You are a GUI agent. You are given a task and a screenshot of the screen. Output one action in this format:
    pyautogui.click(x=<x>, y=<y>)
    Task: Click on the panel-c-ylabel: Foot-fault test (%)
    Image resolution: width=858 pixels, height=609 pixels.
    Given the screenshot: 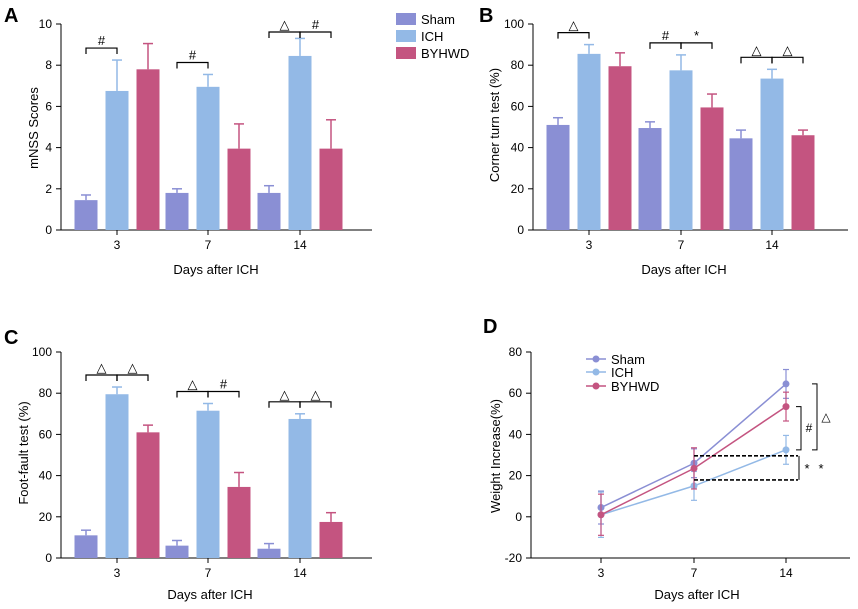 What is the action you would take?
    pyautogui.click(x=23, y=452)
    